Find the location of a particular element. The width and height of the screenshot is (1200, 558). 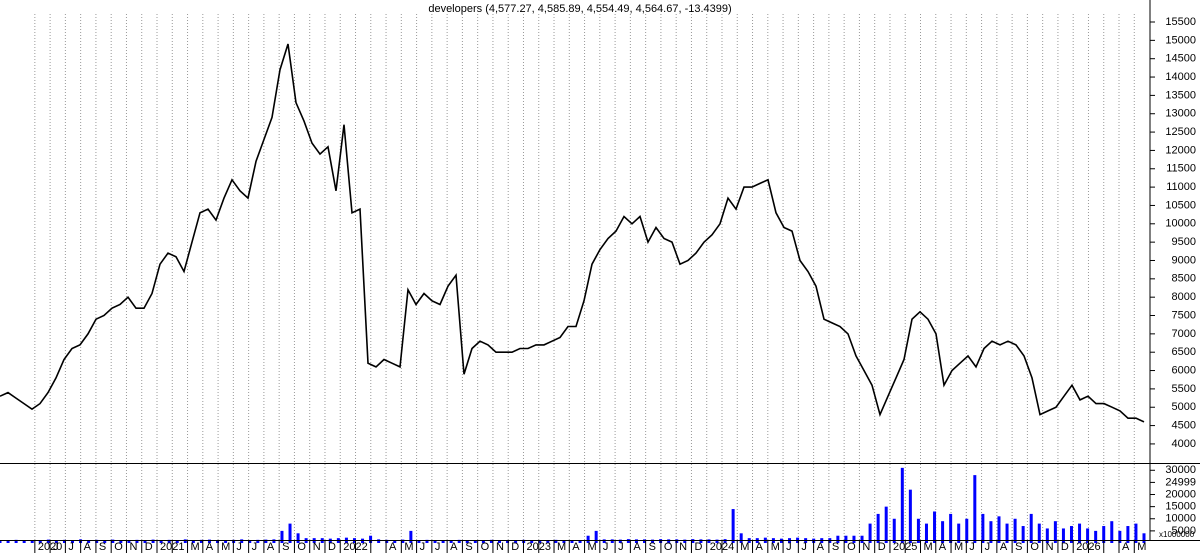

y-tick-label: 13000 is located at coordinates (1180, 114).